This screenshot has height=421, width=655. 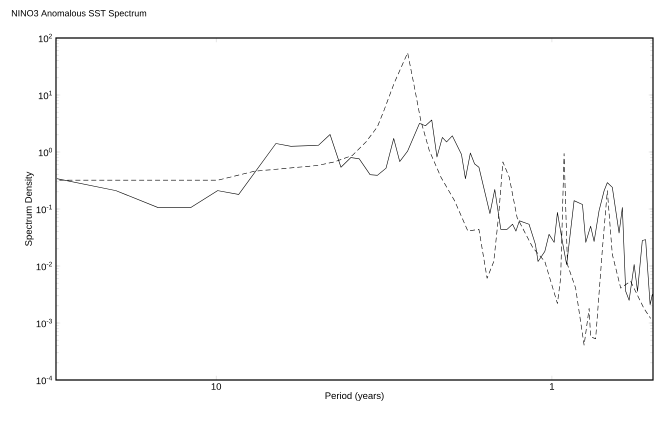 What do you see at coordinates (217, 386) in the screenshot?
I see `x-tick-label: 10` at bounding box center [217, 386].